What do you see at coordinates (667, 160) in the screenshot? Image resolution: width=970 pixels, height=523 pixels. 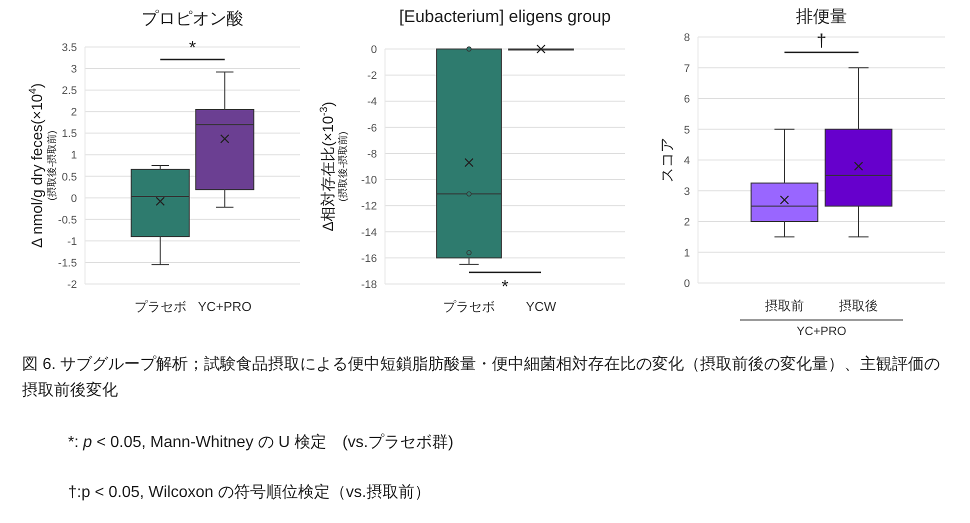 I see `y-axis-title: スコア` at bounding box center [667, 160].